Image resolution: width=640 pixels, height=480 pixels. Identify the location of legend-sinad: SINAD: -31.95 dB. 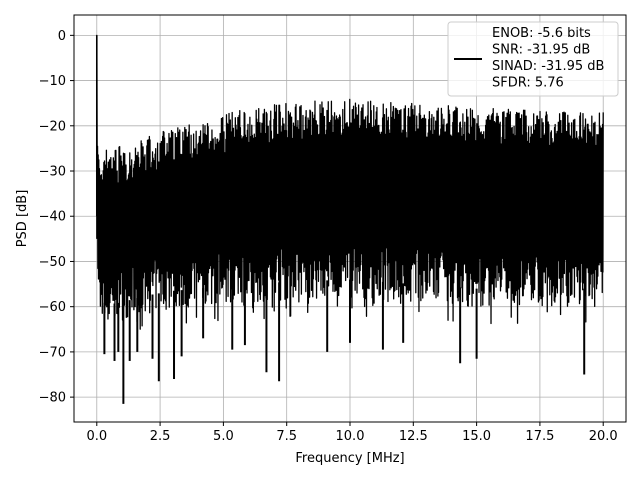
(548, 66).